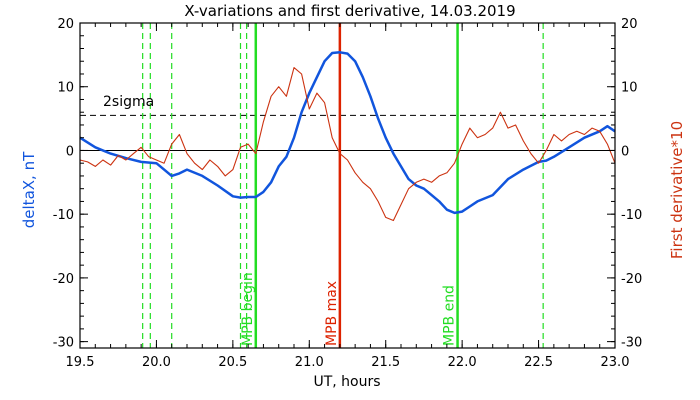 The image size is (700, 400). I want to click on y-tick-label-right: -30, so click(631, 343).